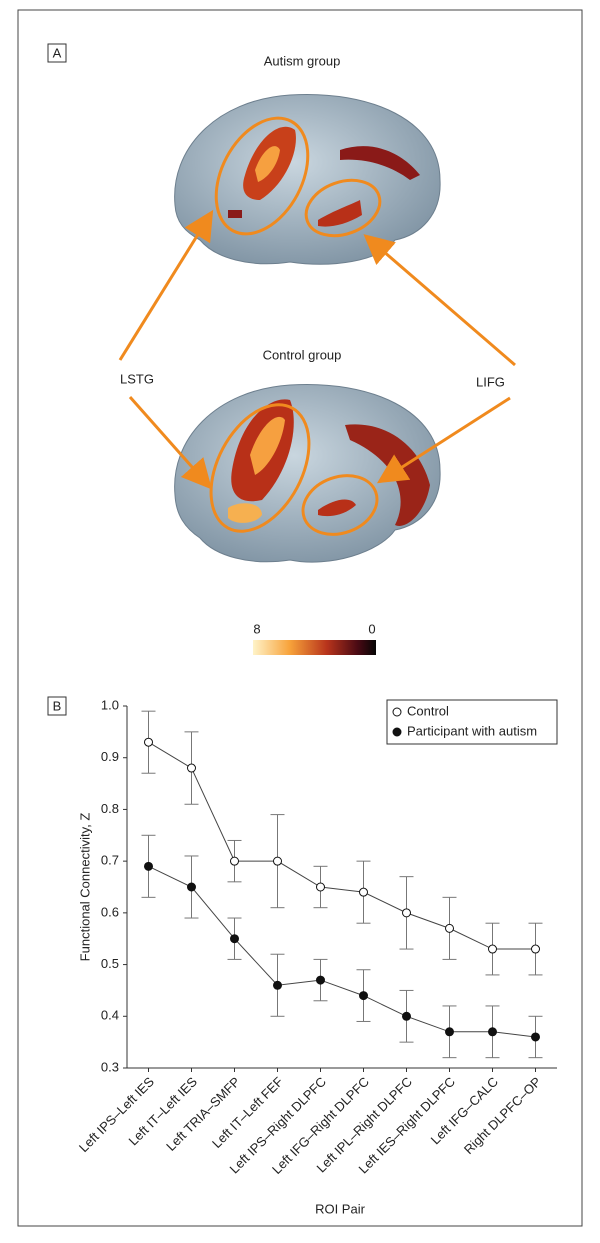 Image resolution: width=600 pixels, height=1243 pixels. Describe the element at coordinates (302, 354) in the screenshot. I see `group-title: Control group` at that location.